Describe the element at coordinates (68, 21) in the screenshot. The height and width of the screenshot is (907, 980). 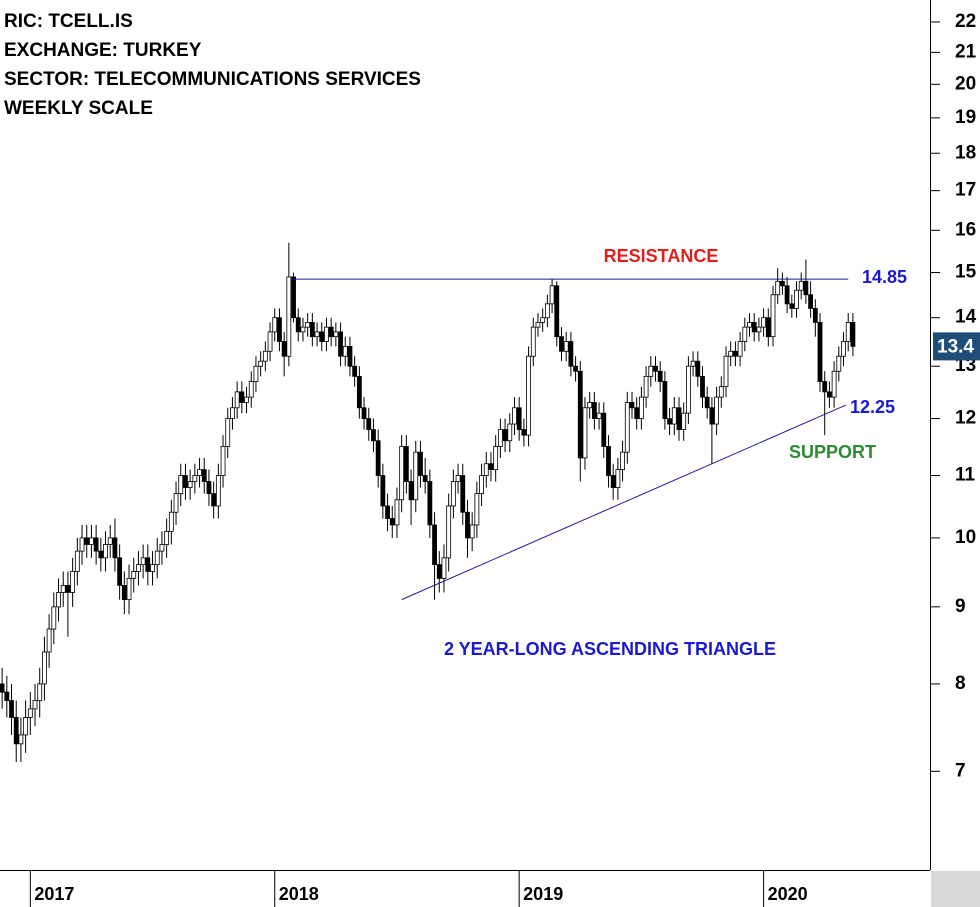
I see `title-line: RIC: TCELL.IS` at that location.